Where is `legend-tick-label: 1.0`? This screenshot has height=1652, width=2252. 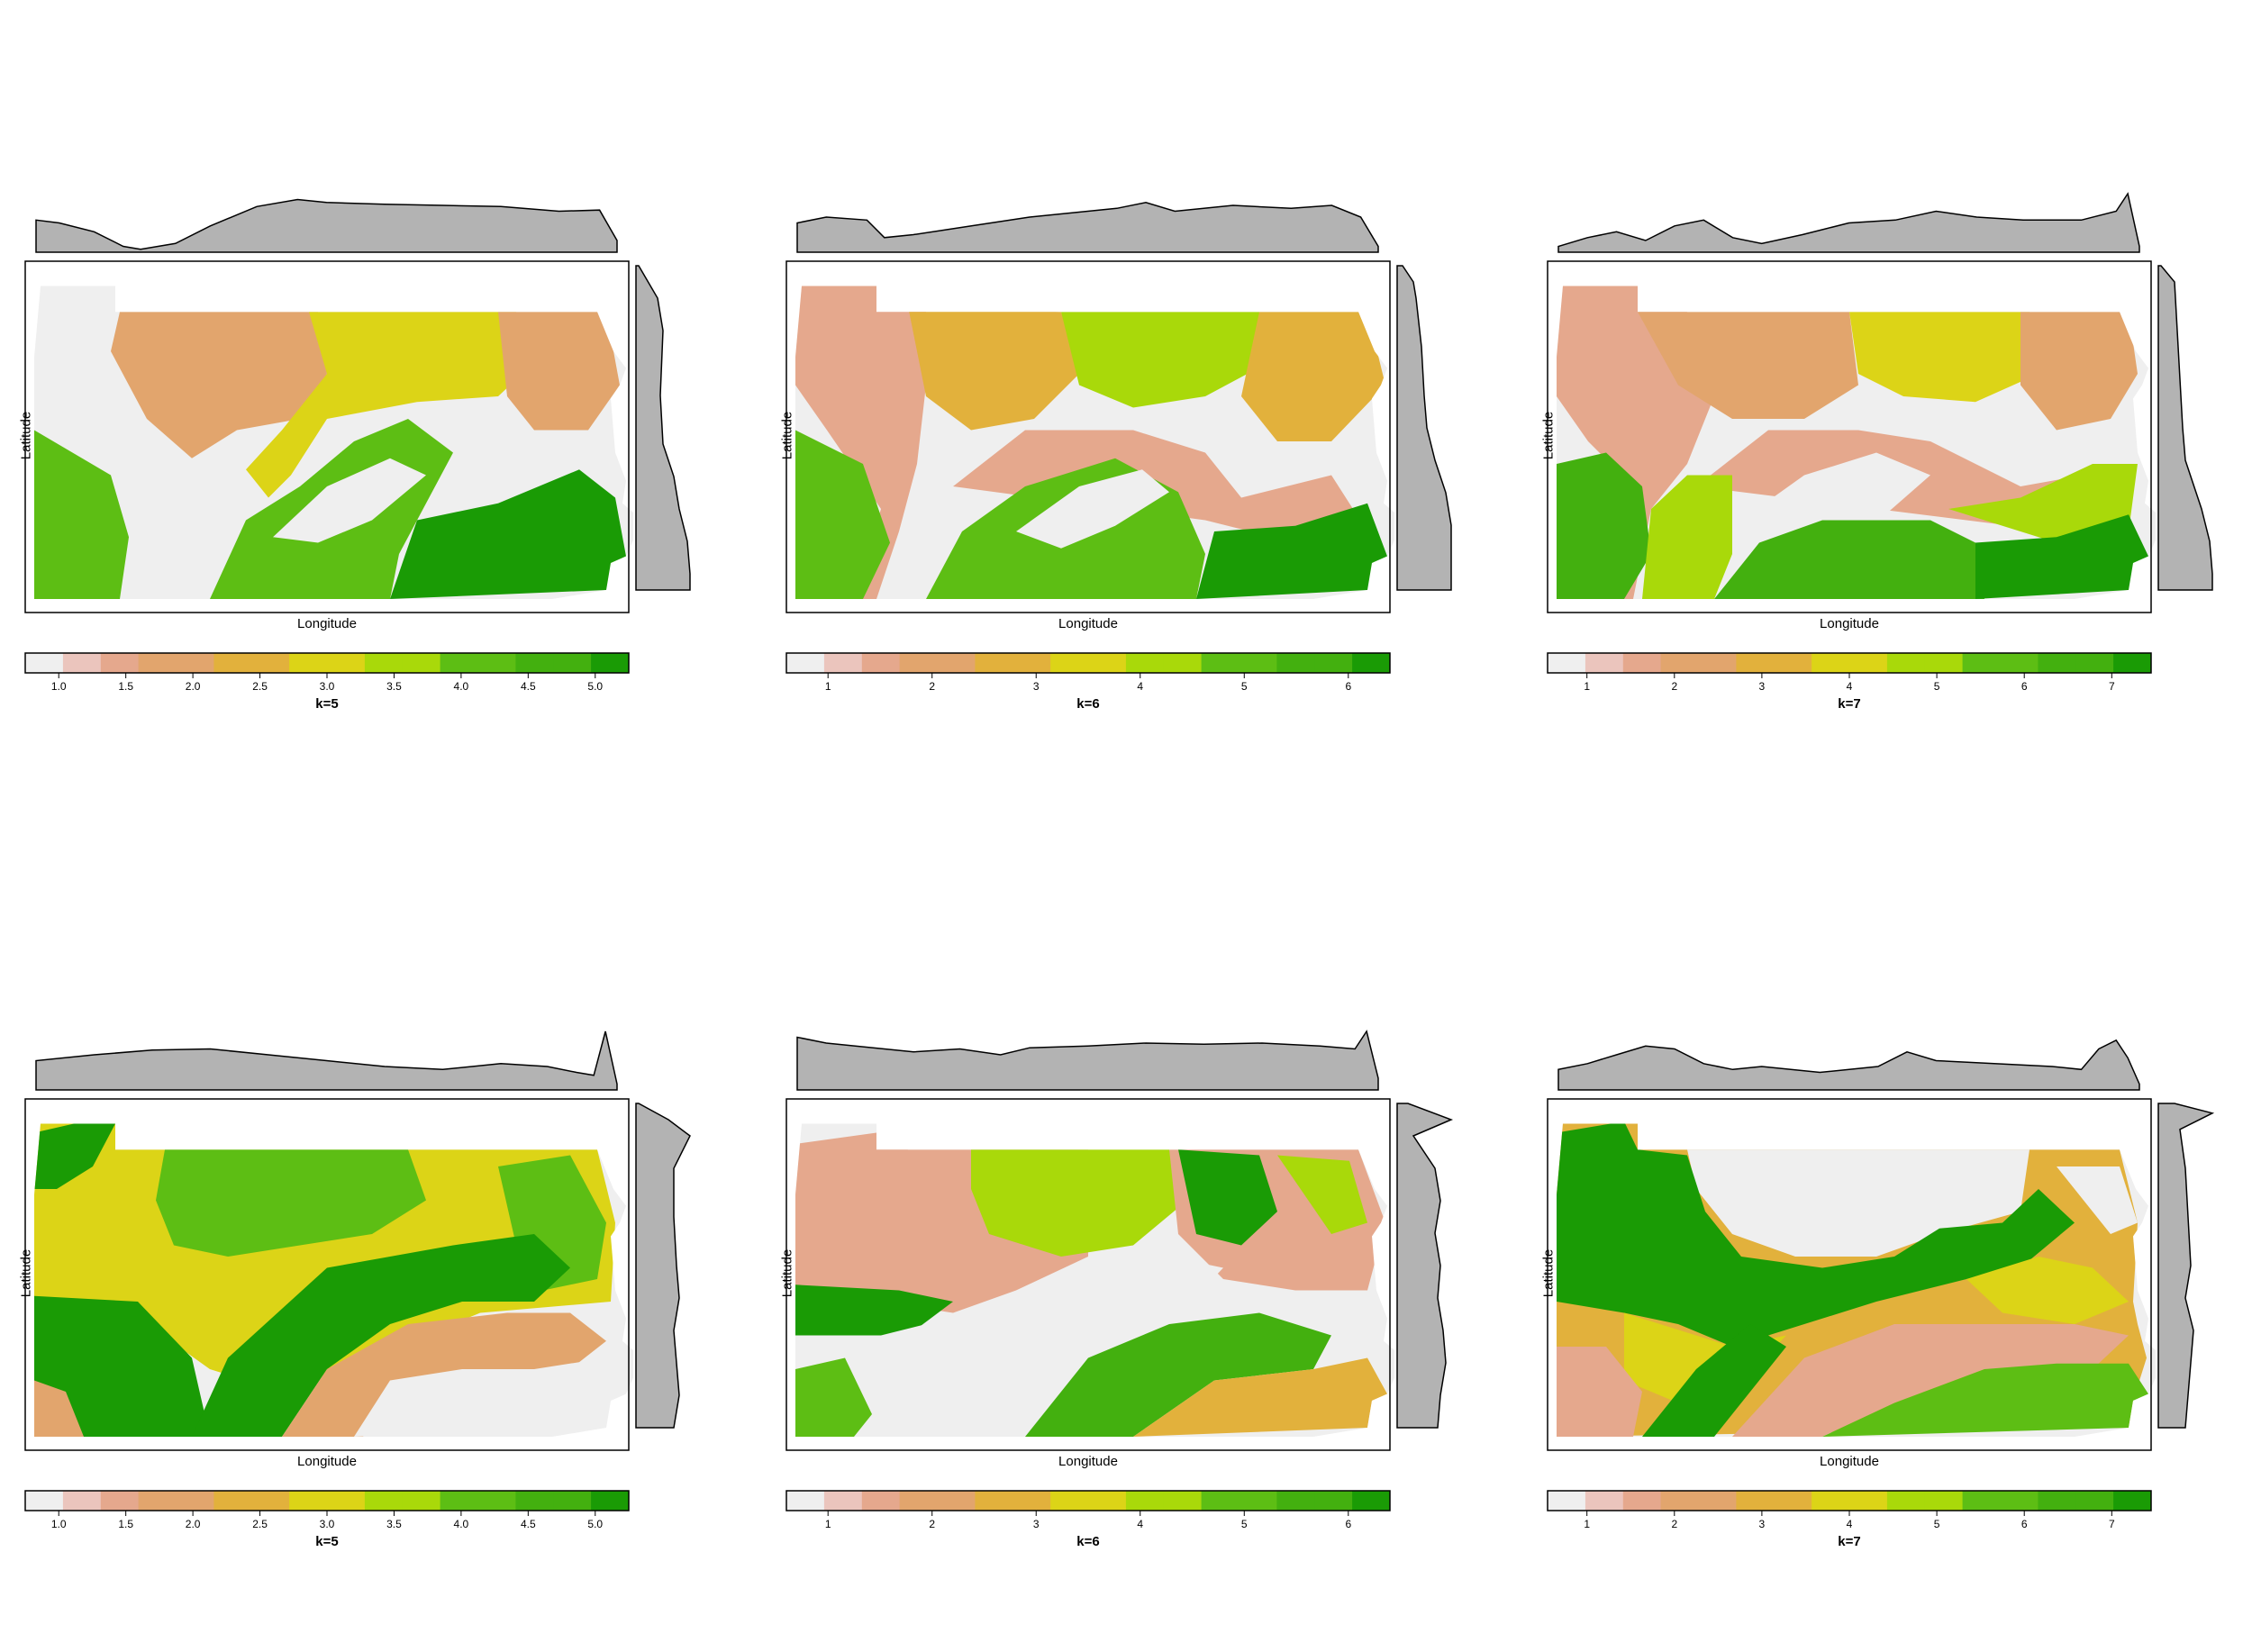 legend-tick-label: 1.0 is located at coordinates (58, 686).